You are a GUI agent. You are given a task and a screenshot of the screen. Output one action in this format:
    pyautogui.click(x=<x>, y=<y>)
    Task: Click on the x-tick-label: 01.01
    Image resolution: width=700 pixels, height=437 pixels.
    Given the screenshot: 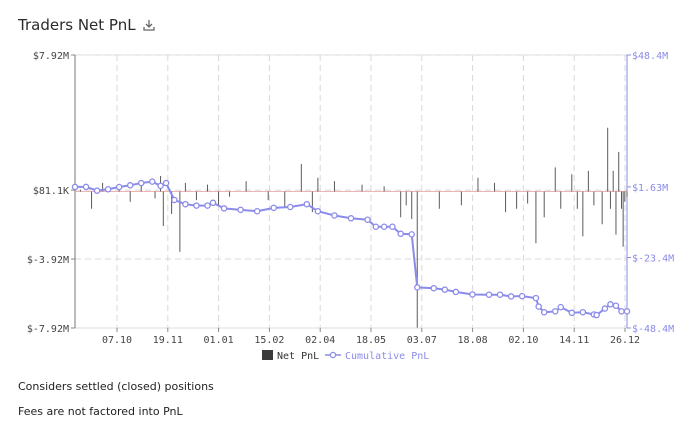 What is the action you would take?
    pyautogui.click(x=219, y=340)
    